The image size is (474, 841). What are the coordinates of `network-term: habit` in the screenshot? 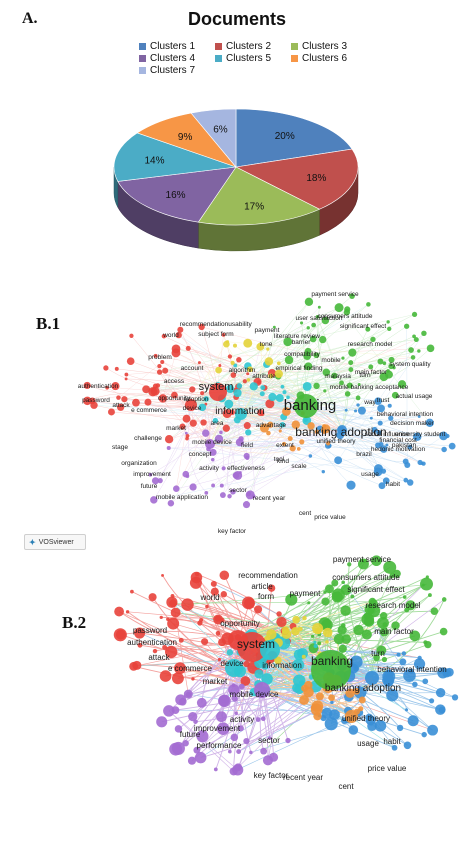 It's located at (393, 484).